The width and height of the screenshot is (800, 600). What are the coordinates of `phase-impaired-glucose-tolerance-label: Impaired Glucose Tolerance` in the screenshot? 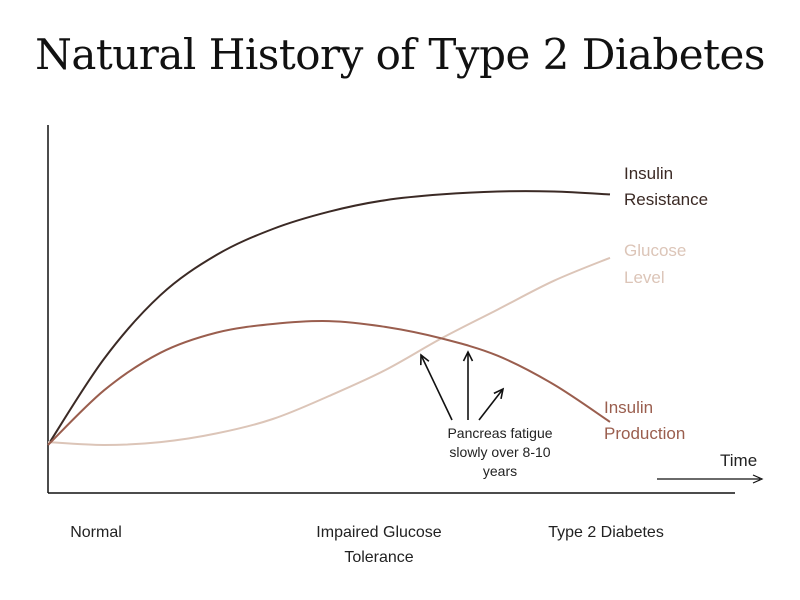 It's located at (378, 545).